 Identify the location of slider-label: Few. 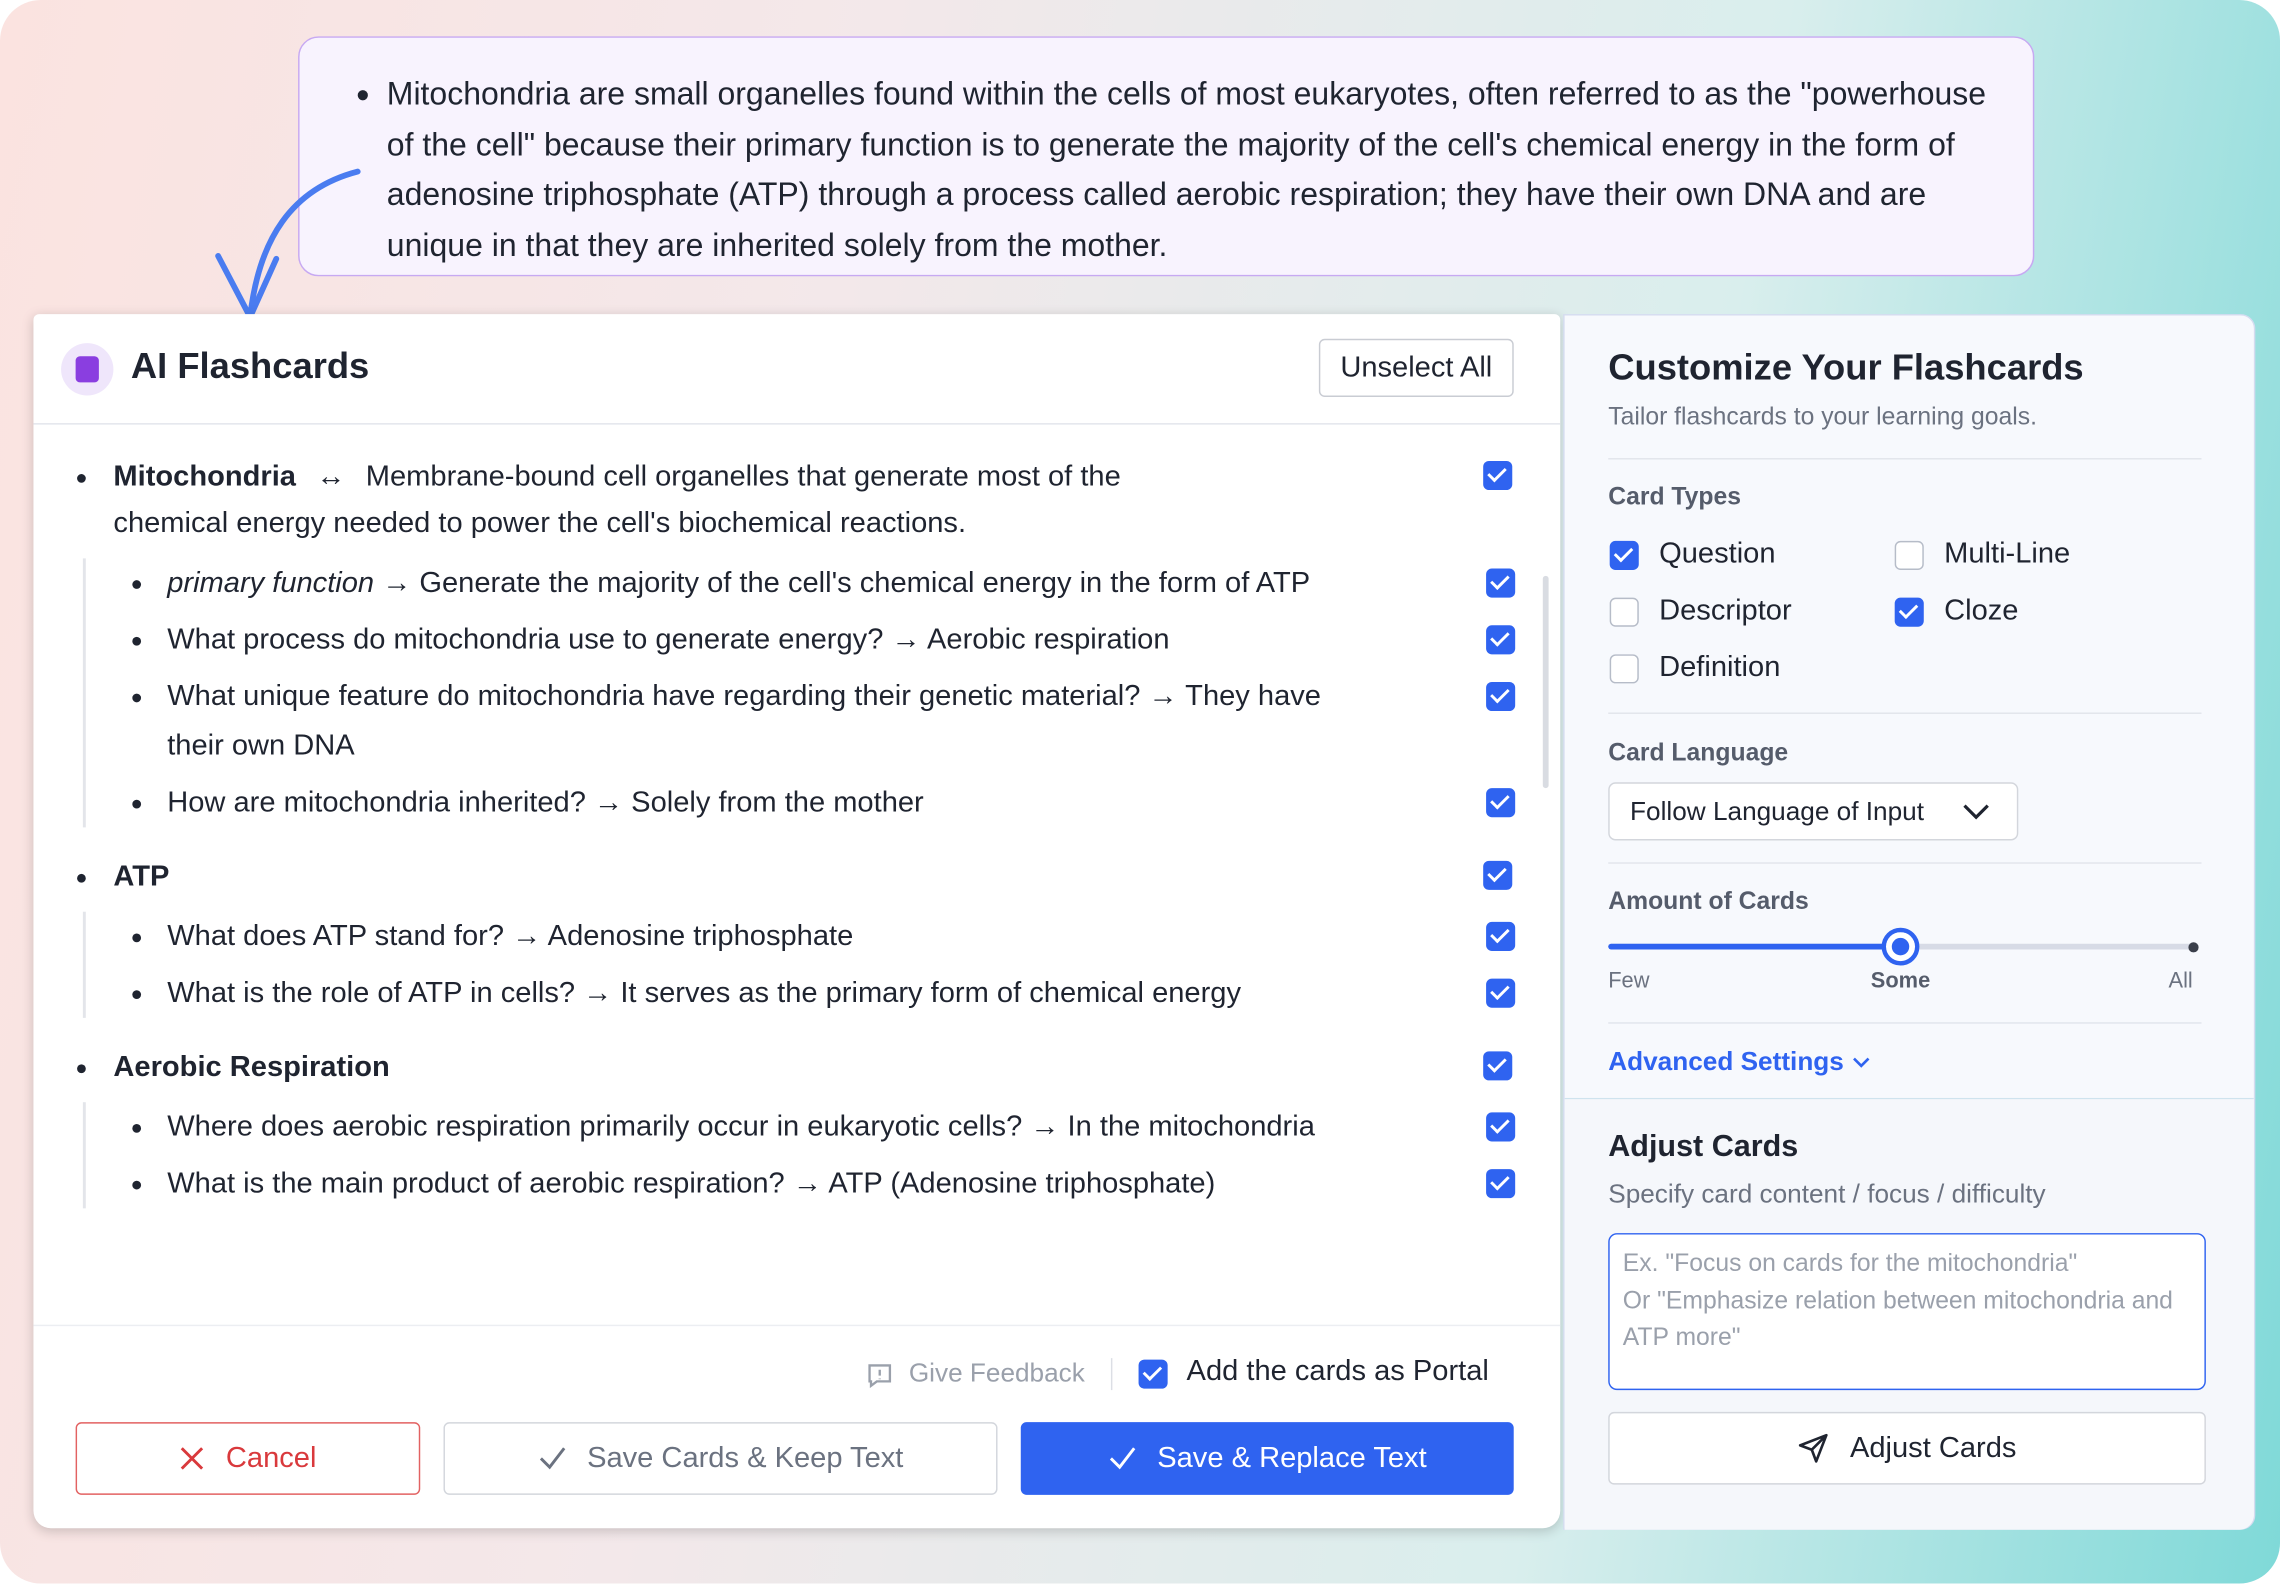
(1629, 981).